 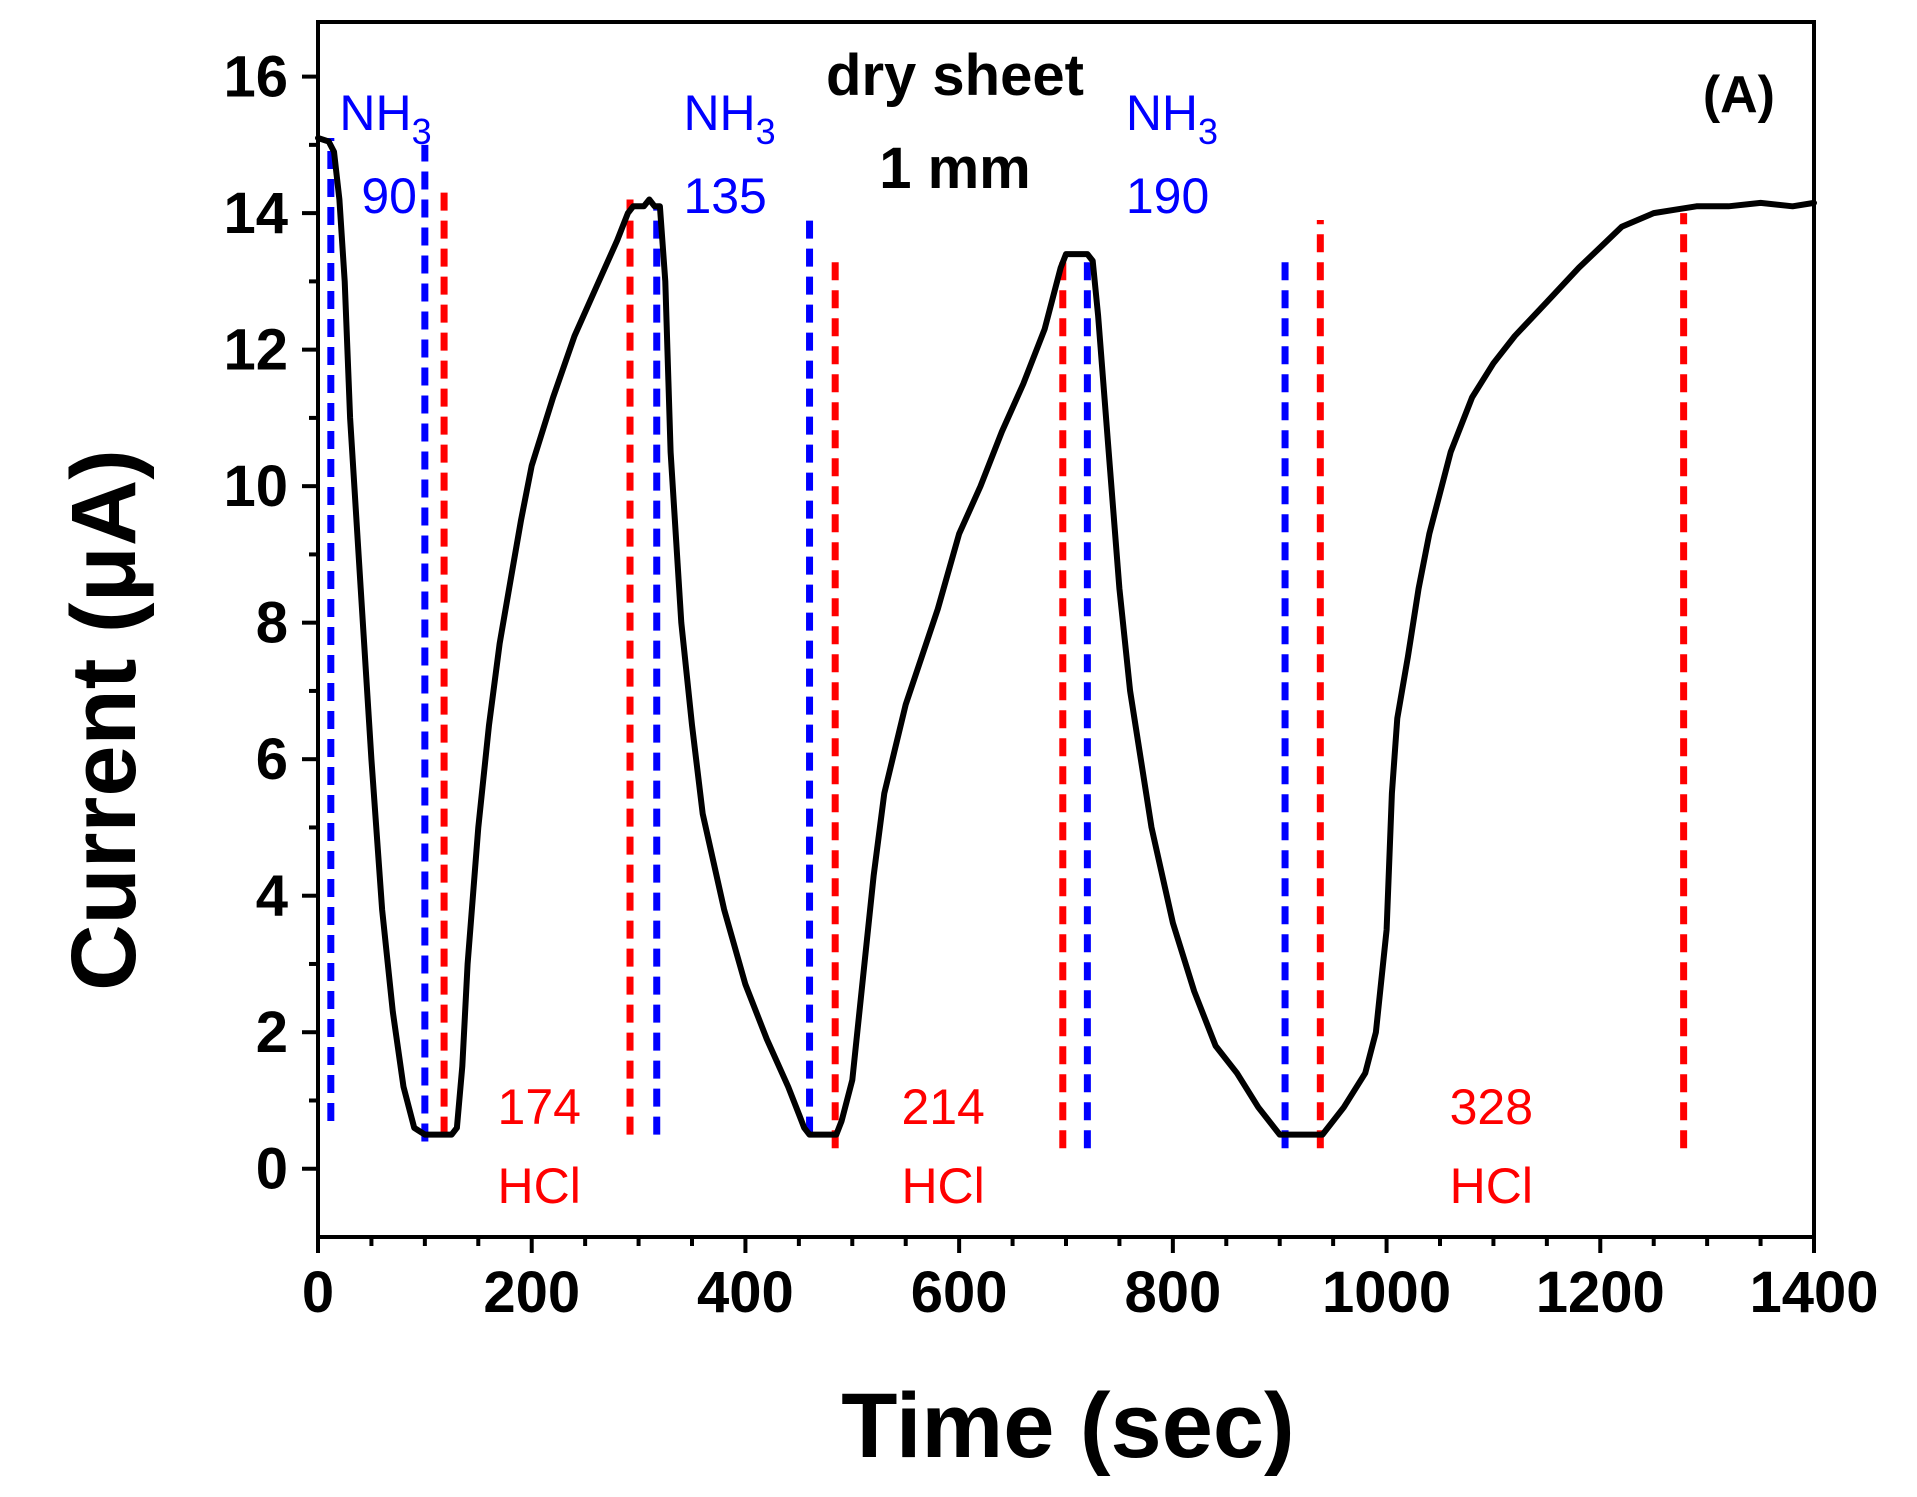 What do you see at coordinates (1167, 196) in the screenshot?
I see `nh3-value: 190` at bounding box center [1167, 196].